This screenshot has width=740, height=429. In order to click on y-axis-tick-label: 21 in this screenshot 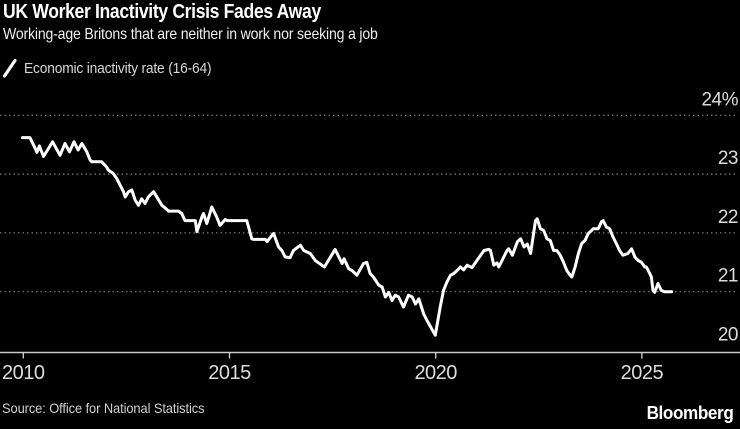, I will do `click(728, 276)`.